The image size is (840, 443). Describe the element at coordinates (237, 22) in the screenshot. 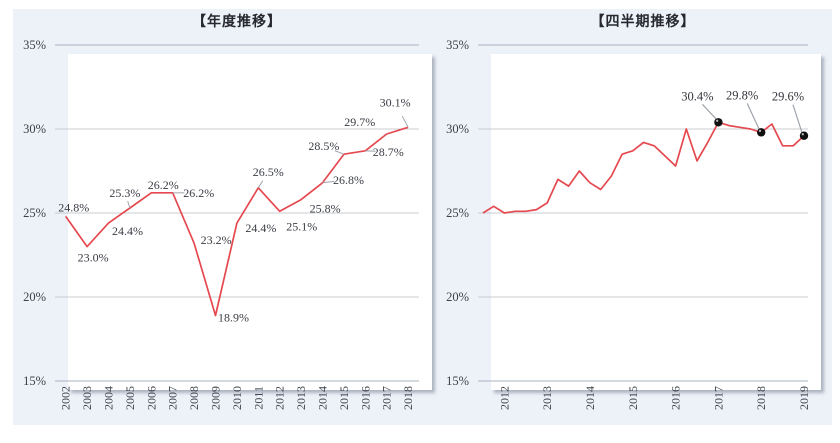

I see `annual-chart-title: 【年度推移】` at that location.